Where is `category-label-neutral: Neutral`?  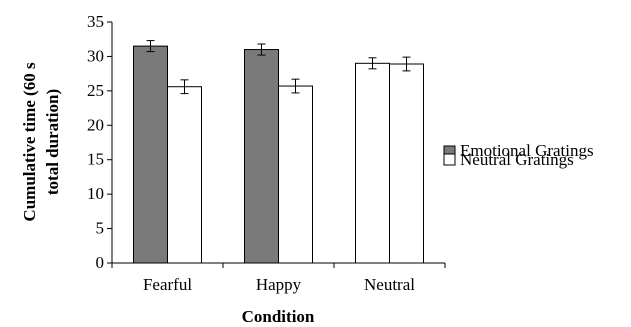
category-label-neutral: Neutral is located at coordinates (389, 284).